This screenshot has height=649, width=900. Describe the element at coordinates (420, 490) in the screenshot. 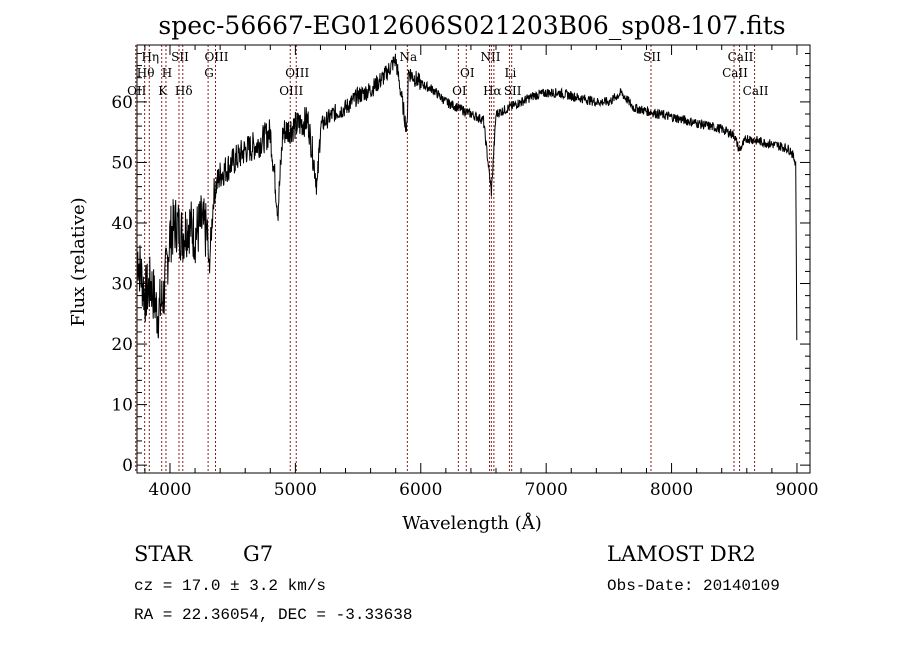

I see `x-tick-label: 6000` at that location.